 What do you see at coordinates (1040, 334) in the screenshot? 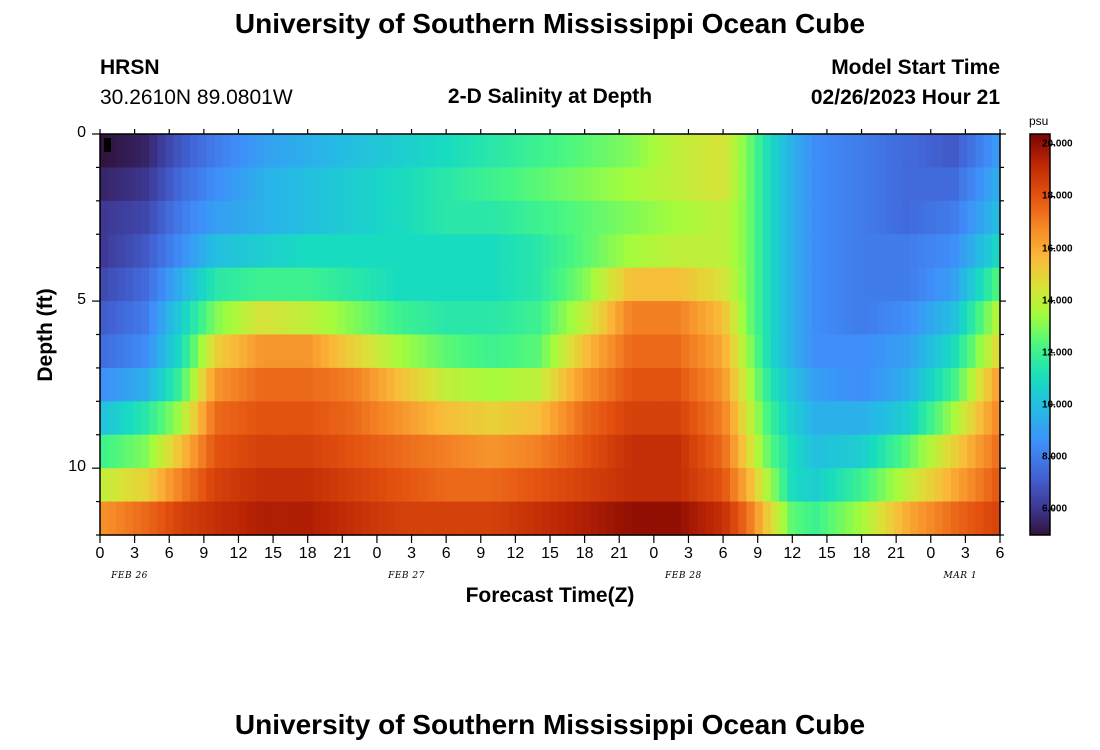
I see `colorbar-gradient` at bounding box center [1040, 334].